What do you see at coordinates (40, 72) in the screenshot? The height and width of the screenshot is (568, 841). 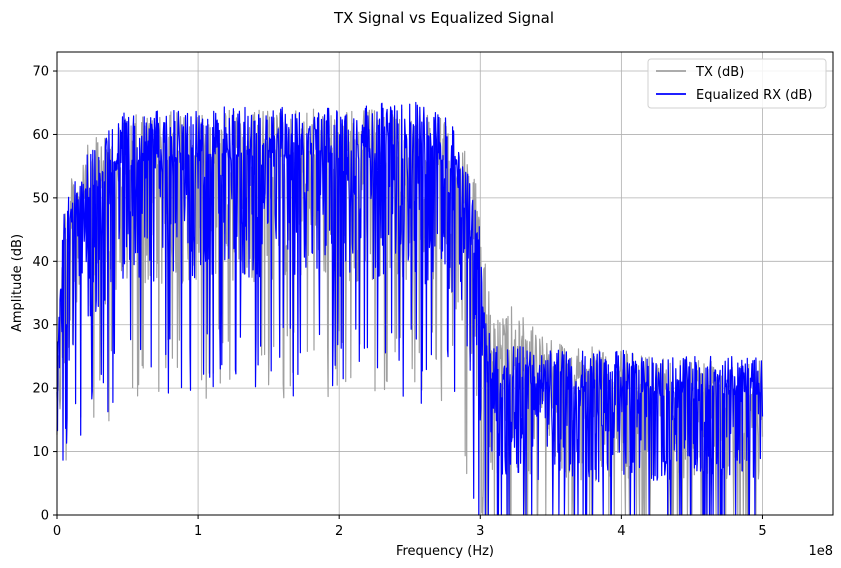 I see `y-tick-label: 70` at bounding box center [40, 72].